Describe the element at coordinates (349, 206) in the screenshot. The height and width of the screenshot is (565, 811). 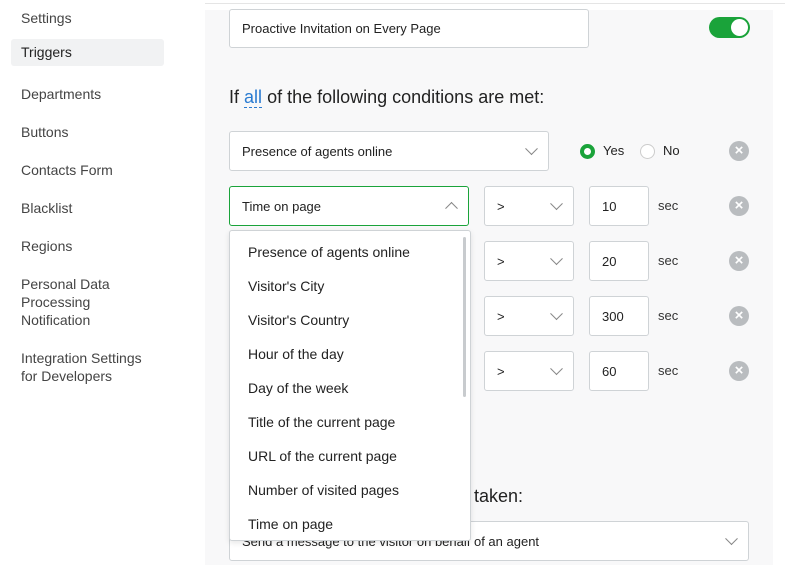
I see `condition-field-select: Time on page` at that location.